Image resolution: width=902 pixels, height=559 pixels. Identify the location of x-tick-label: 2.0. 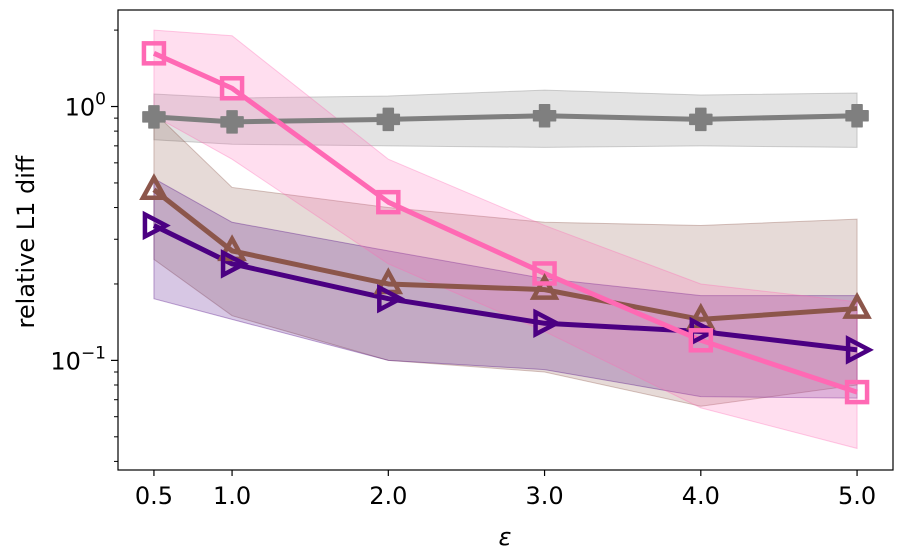
(388, 496).